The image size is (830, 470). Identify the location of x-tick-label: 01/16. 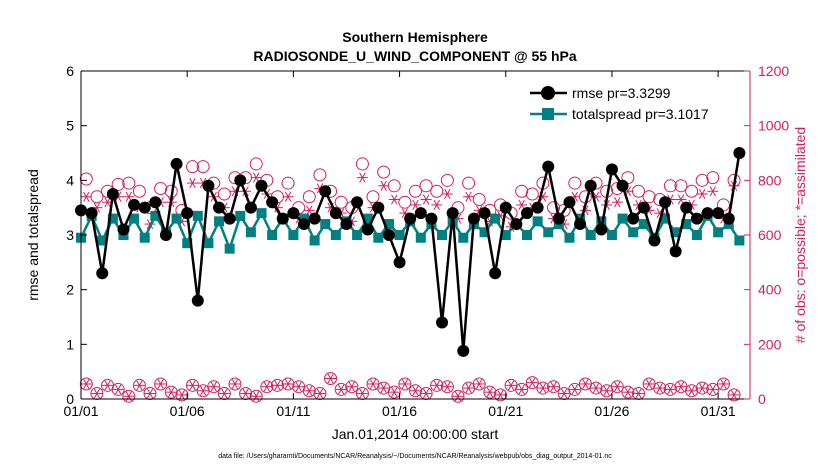
(399, 411).